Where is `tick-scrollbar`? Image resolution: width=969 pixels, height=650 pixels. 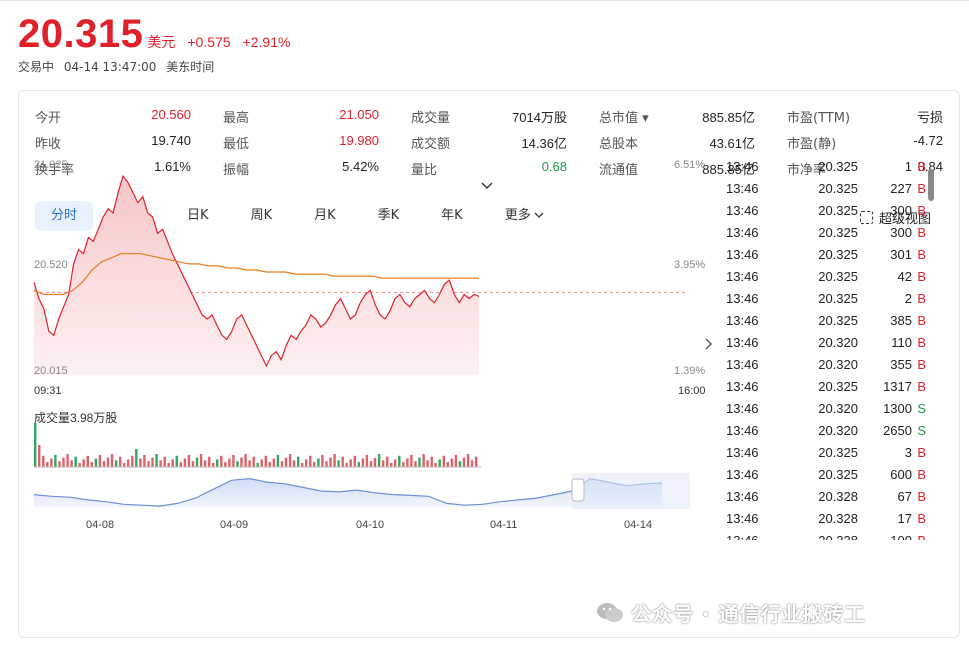 tick-scrollbar is located at coordinates (931, 350).